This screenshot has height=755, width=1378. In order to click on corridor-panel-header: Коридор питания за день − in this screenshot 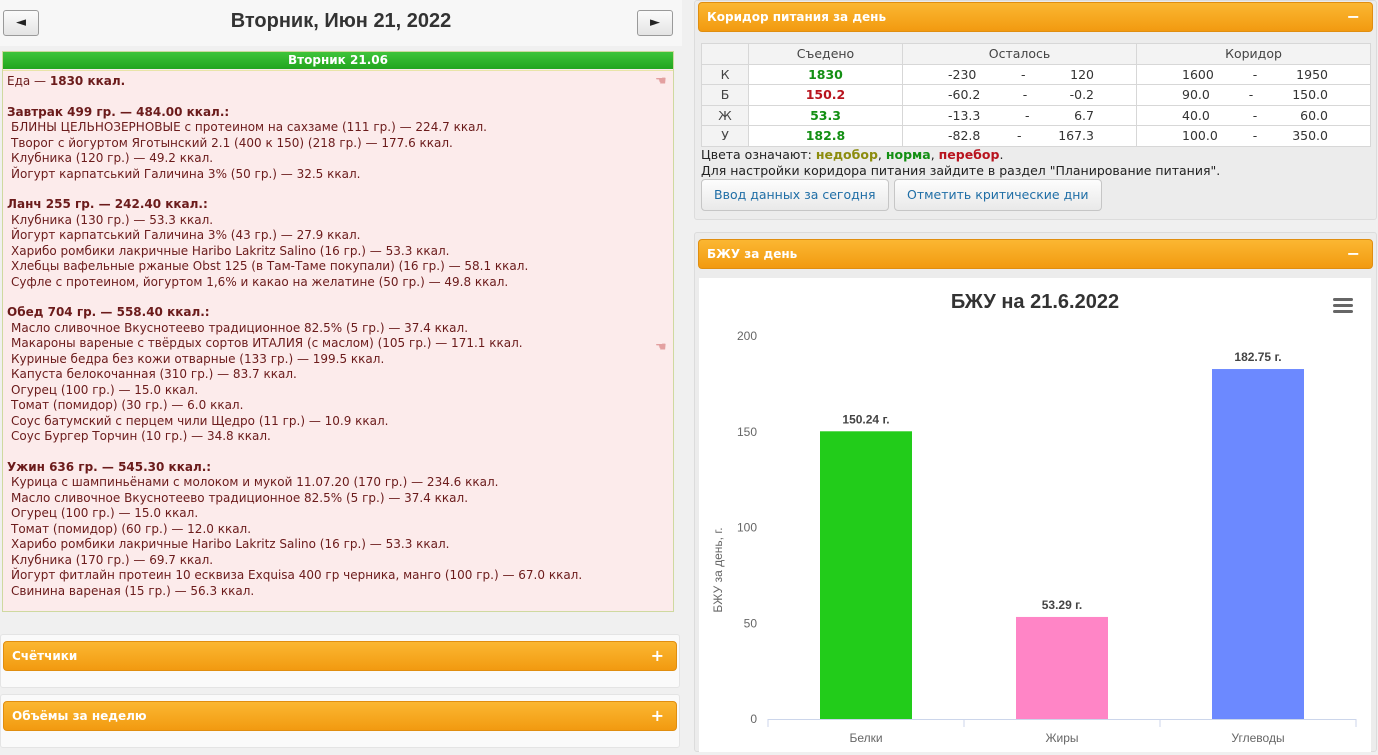, I will do `click(1035, 17)`.